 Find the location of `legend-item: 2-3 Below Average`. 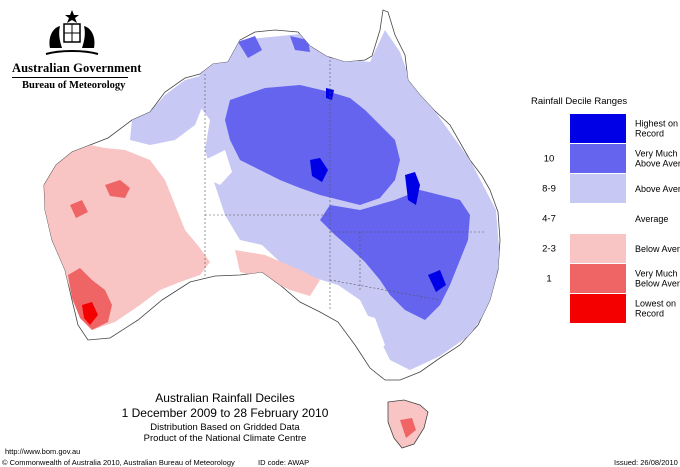

legend-item: 2-3 Below Average is located at coordinates (605, 248).